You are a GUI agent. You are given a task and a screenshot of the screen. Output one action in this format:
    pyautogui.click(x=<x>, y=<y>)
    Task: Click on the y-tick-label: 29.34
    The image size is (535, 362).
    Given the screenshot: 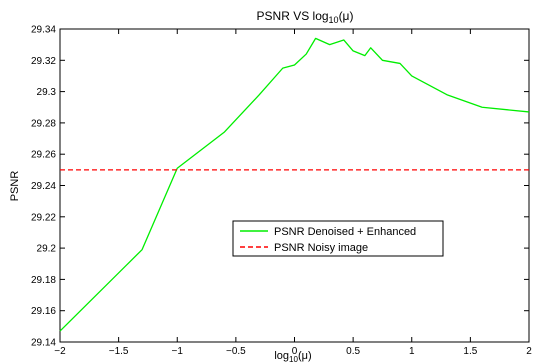 What is the action you would take?
    pyautogui.click(x=43, y=30)
    